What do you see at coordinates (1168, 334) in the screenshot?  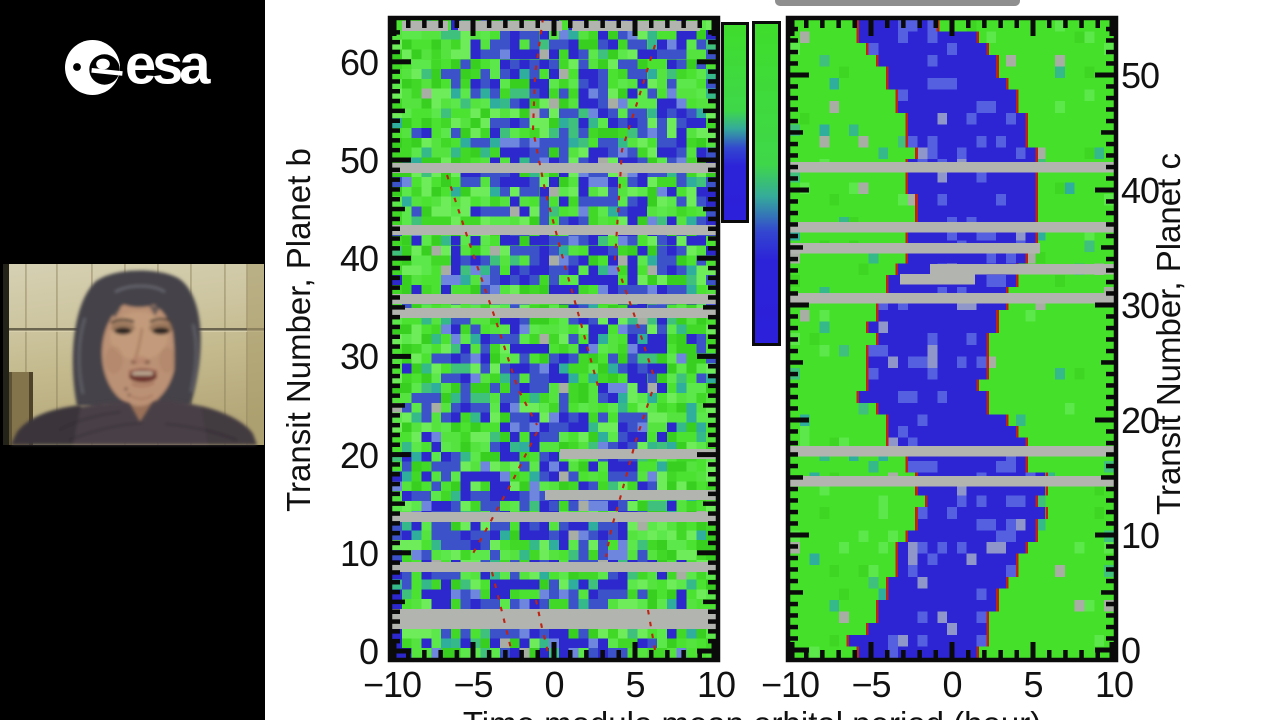 I see `svg-text: Transit Number, Planet c` at bounding box center [1168, 334].